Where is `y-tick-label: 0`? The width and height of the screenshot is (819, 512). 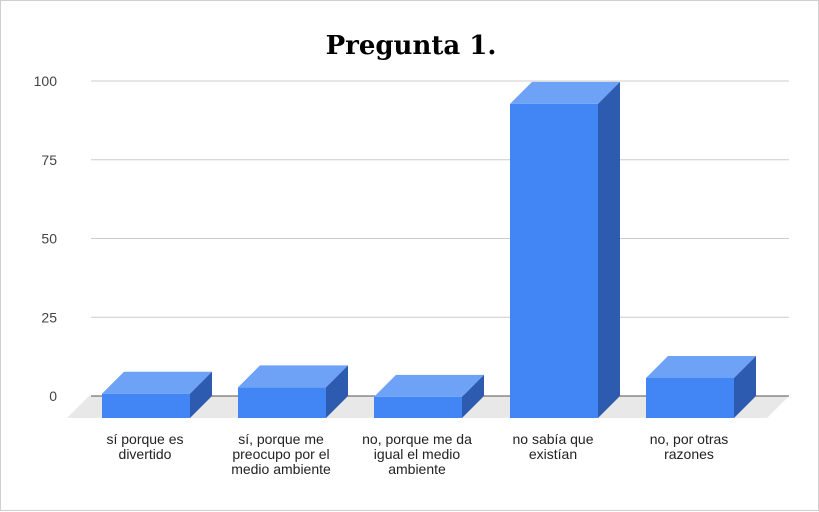 y-tick-label: 0 is located at coordinates (53, 396).